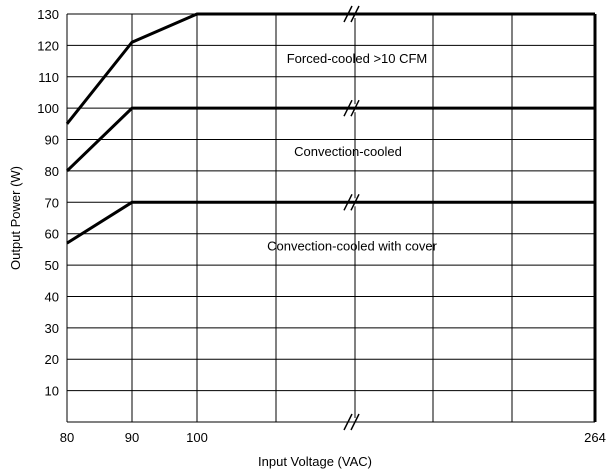 This screenshot has height=475, width=613. Describe the element at coordinates (52, 140) in the screenshot. I see `y-tick-label: 90` at that location.